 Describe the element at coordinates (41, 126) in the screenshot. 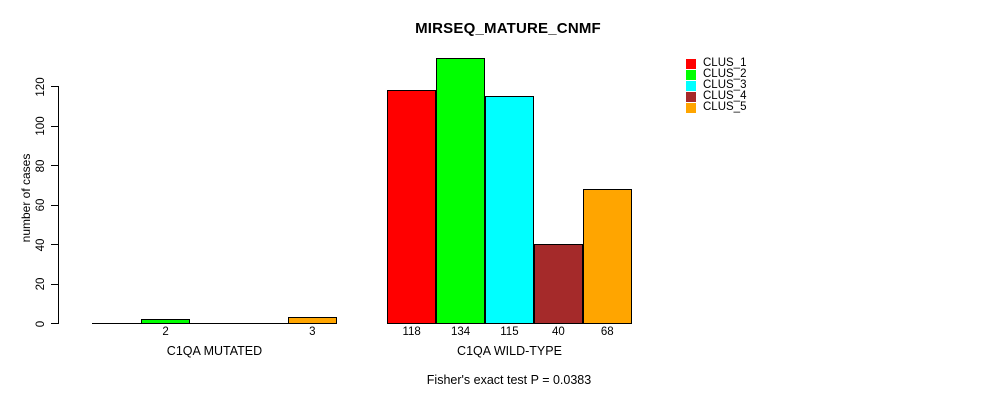

I see `y-tick-label: 100` at that location.